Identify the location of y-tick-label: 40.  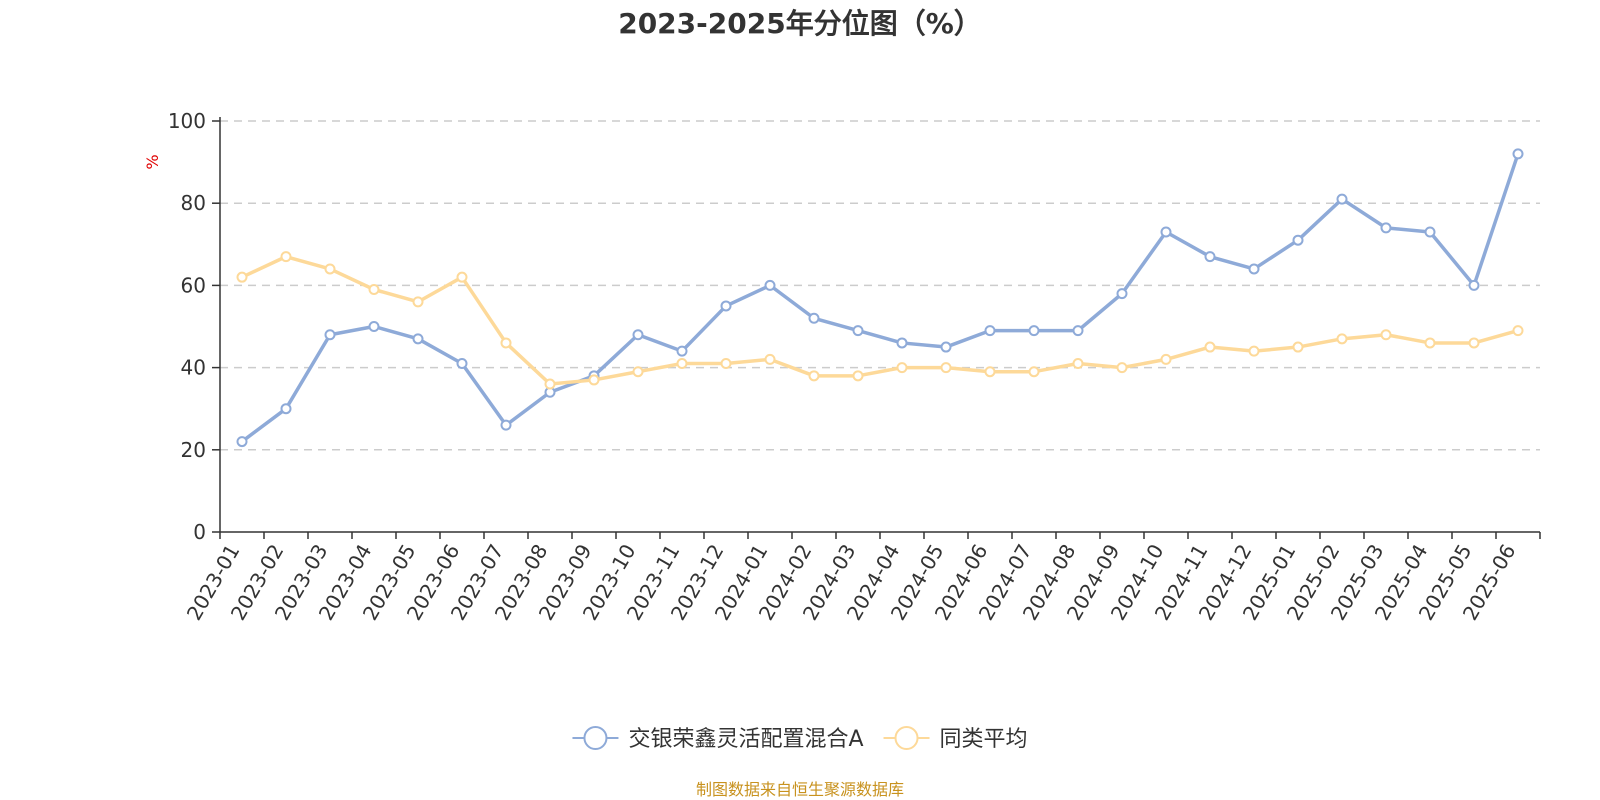
(193, 368).